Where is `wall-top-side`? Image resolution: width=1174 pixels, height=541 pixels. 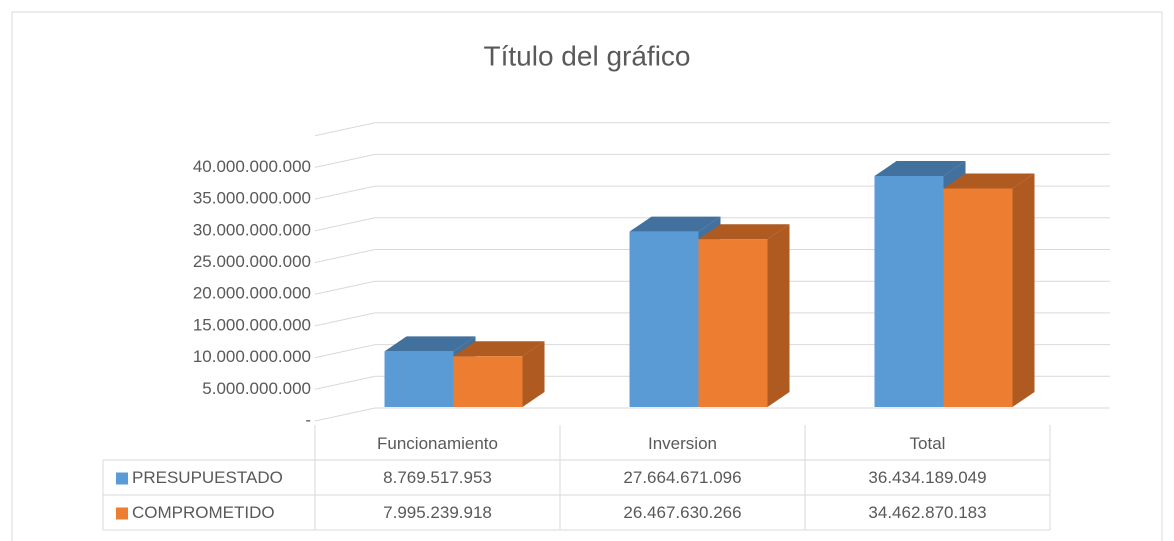 wall-top-side is located at coordinates (345, 129).